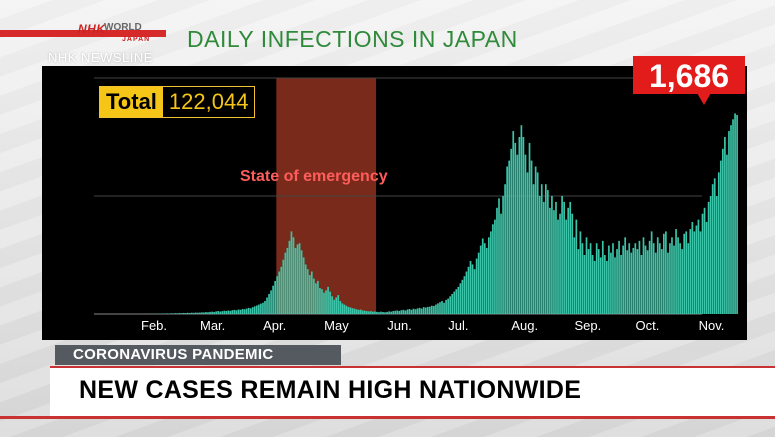  Describe the element at coordinates (314, 176) in the screenshot. I see `state-of-emergency-label: State of emergency` at that location.